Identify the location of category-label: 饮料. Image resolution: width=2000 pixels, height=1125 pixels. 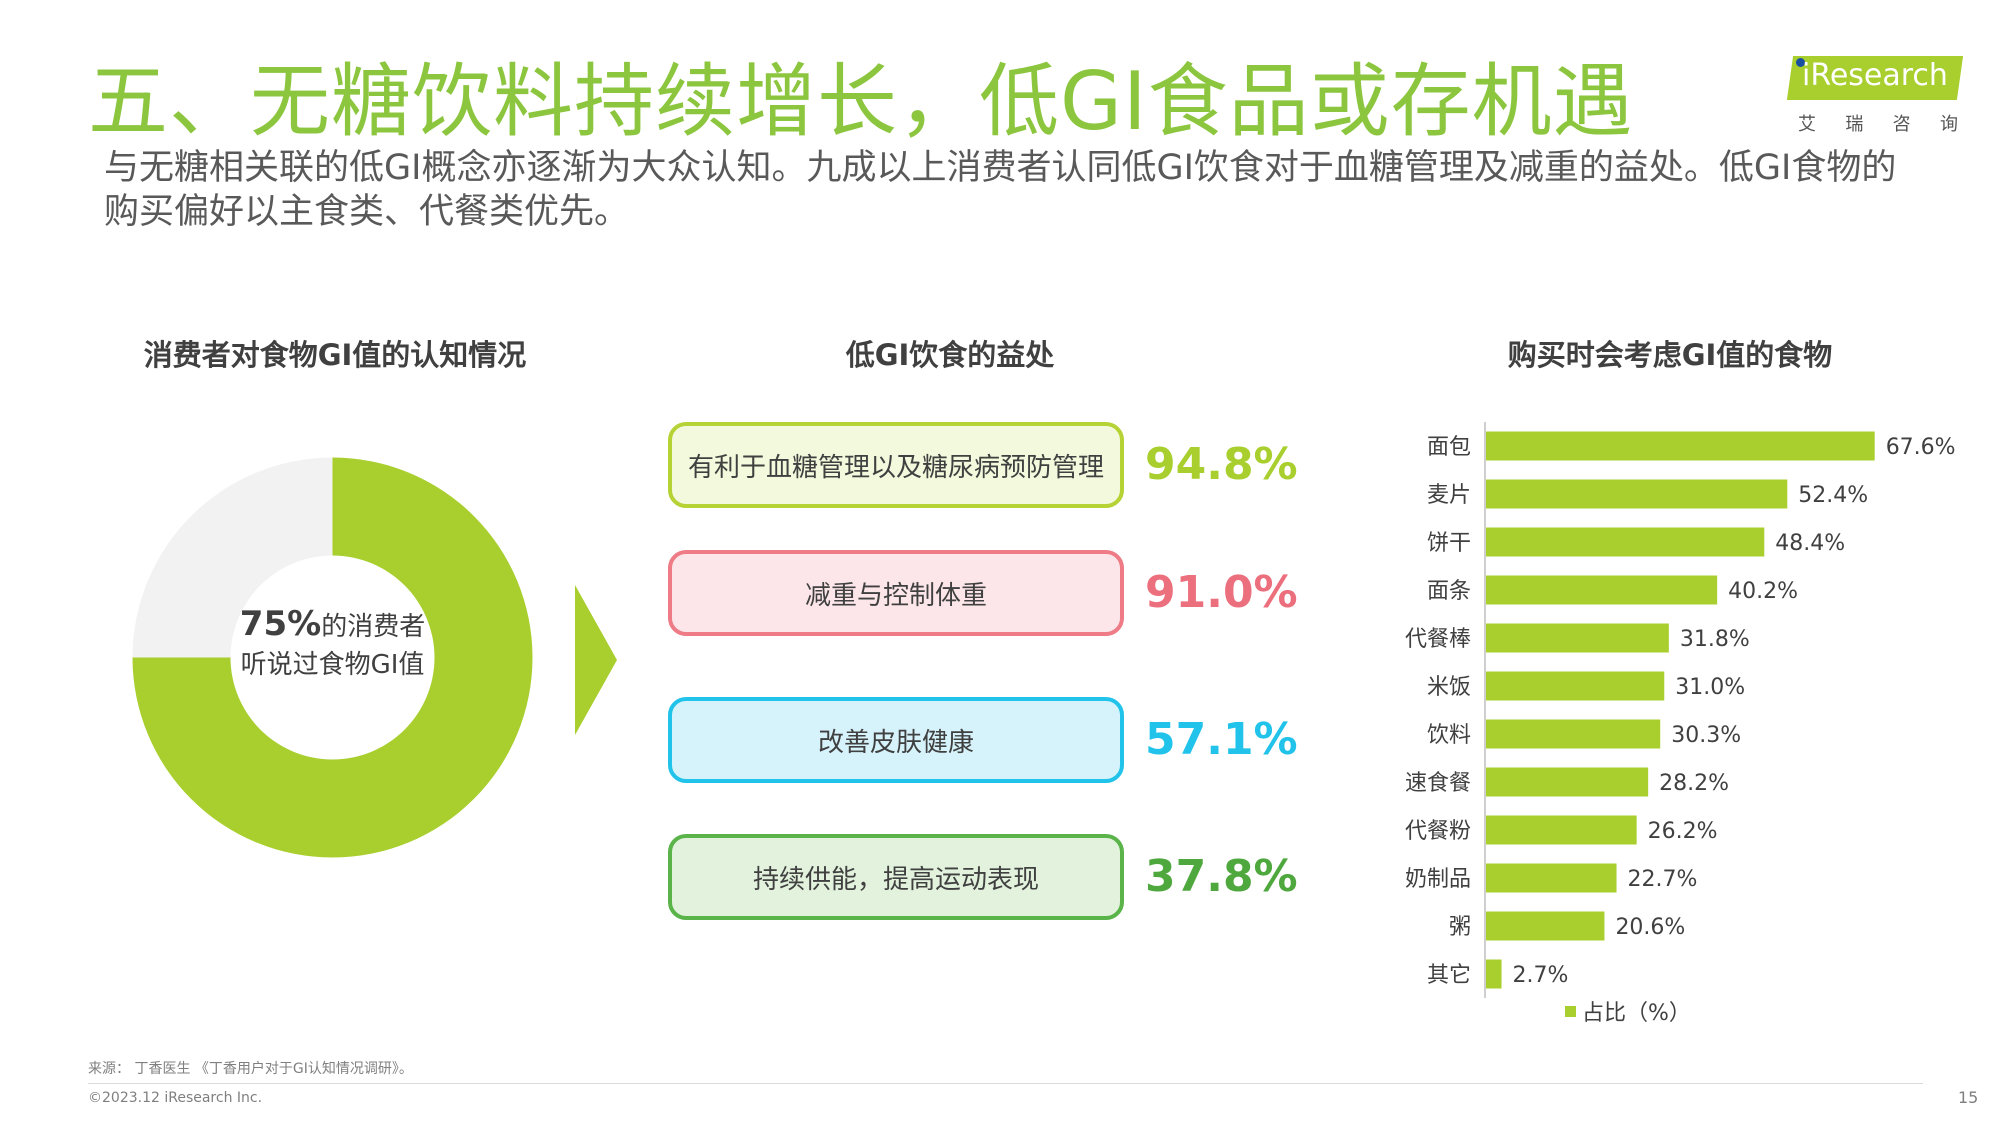
(1449, 735).